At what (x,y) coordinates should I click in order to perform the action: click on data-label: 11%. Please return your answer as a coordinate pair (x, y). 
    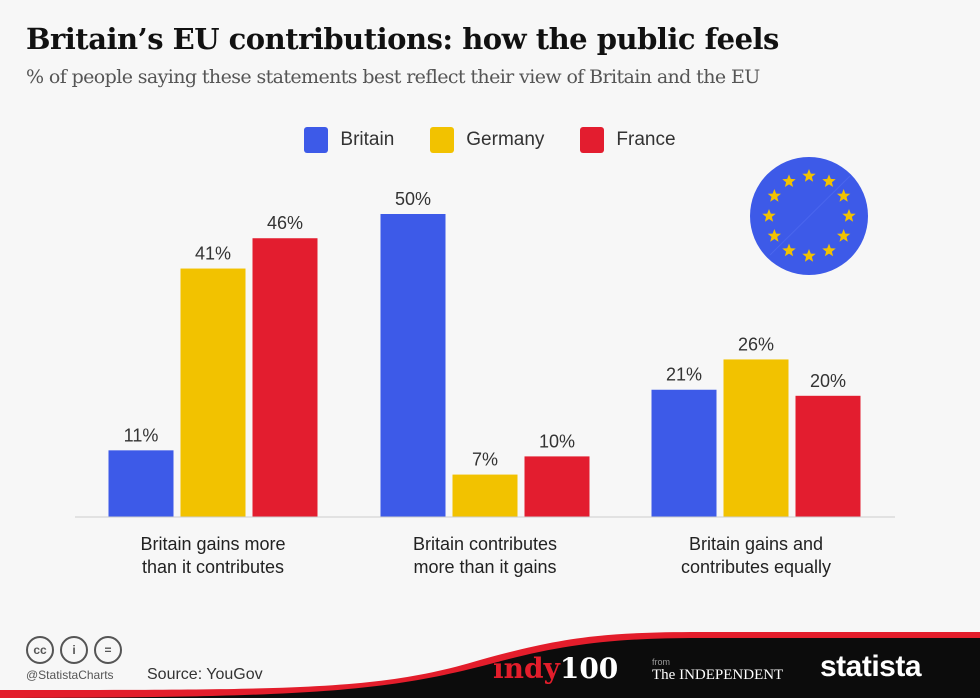
    Looking at the image, I should click on (141, 435).